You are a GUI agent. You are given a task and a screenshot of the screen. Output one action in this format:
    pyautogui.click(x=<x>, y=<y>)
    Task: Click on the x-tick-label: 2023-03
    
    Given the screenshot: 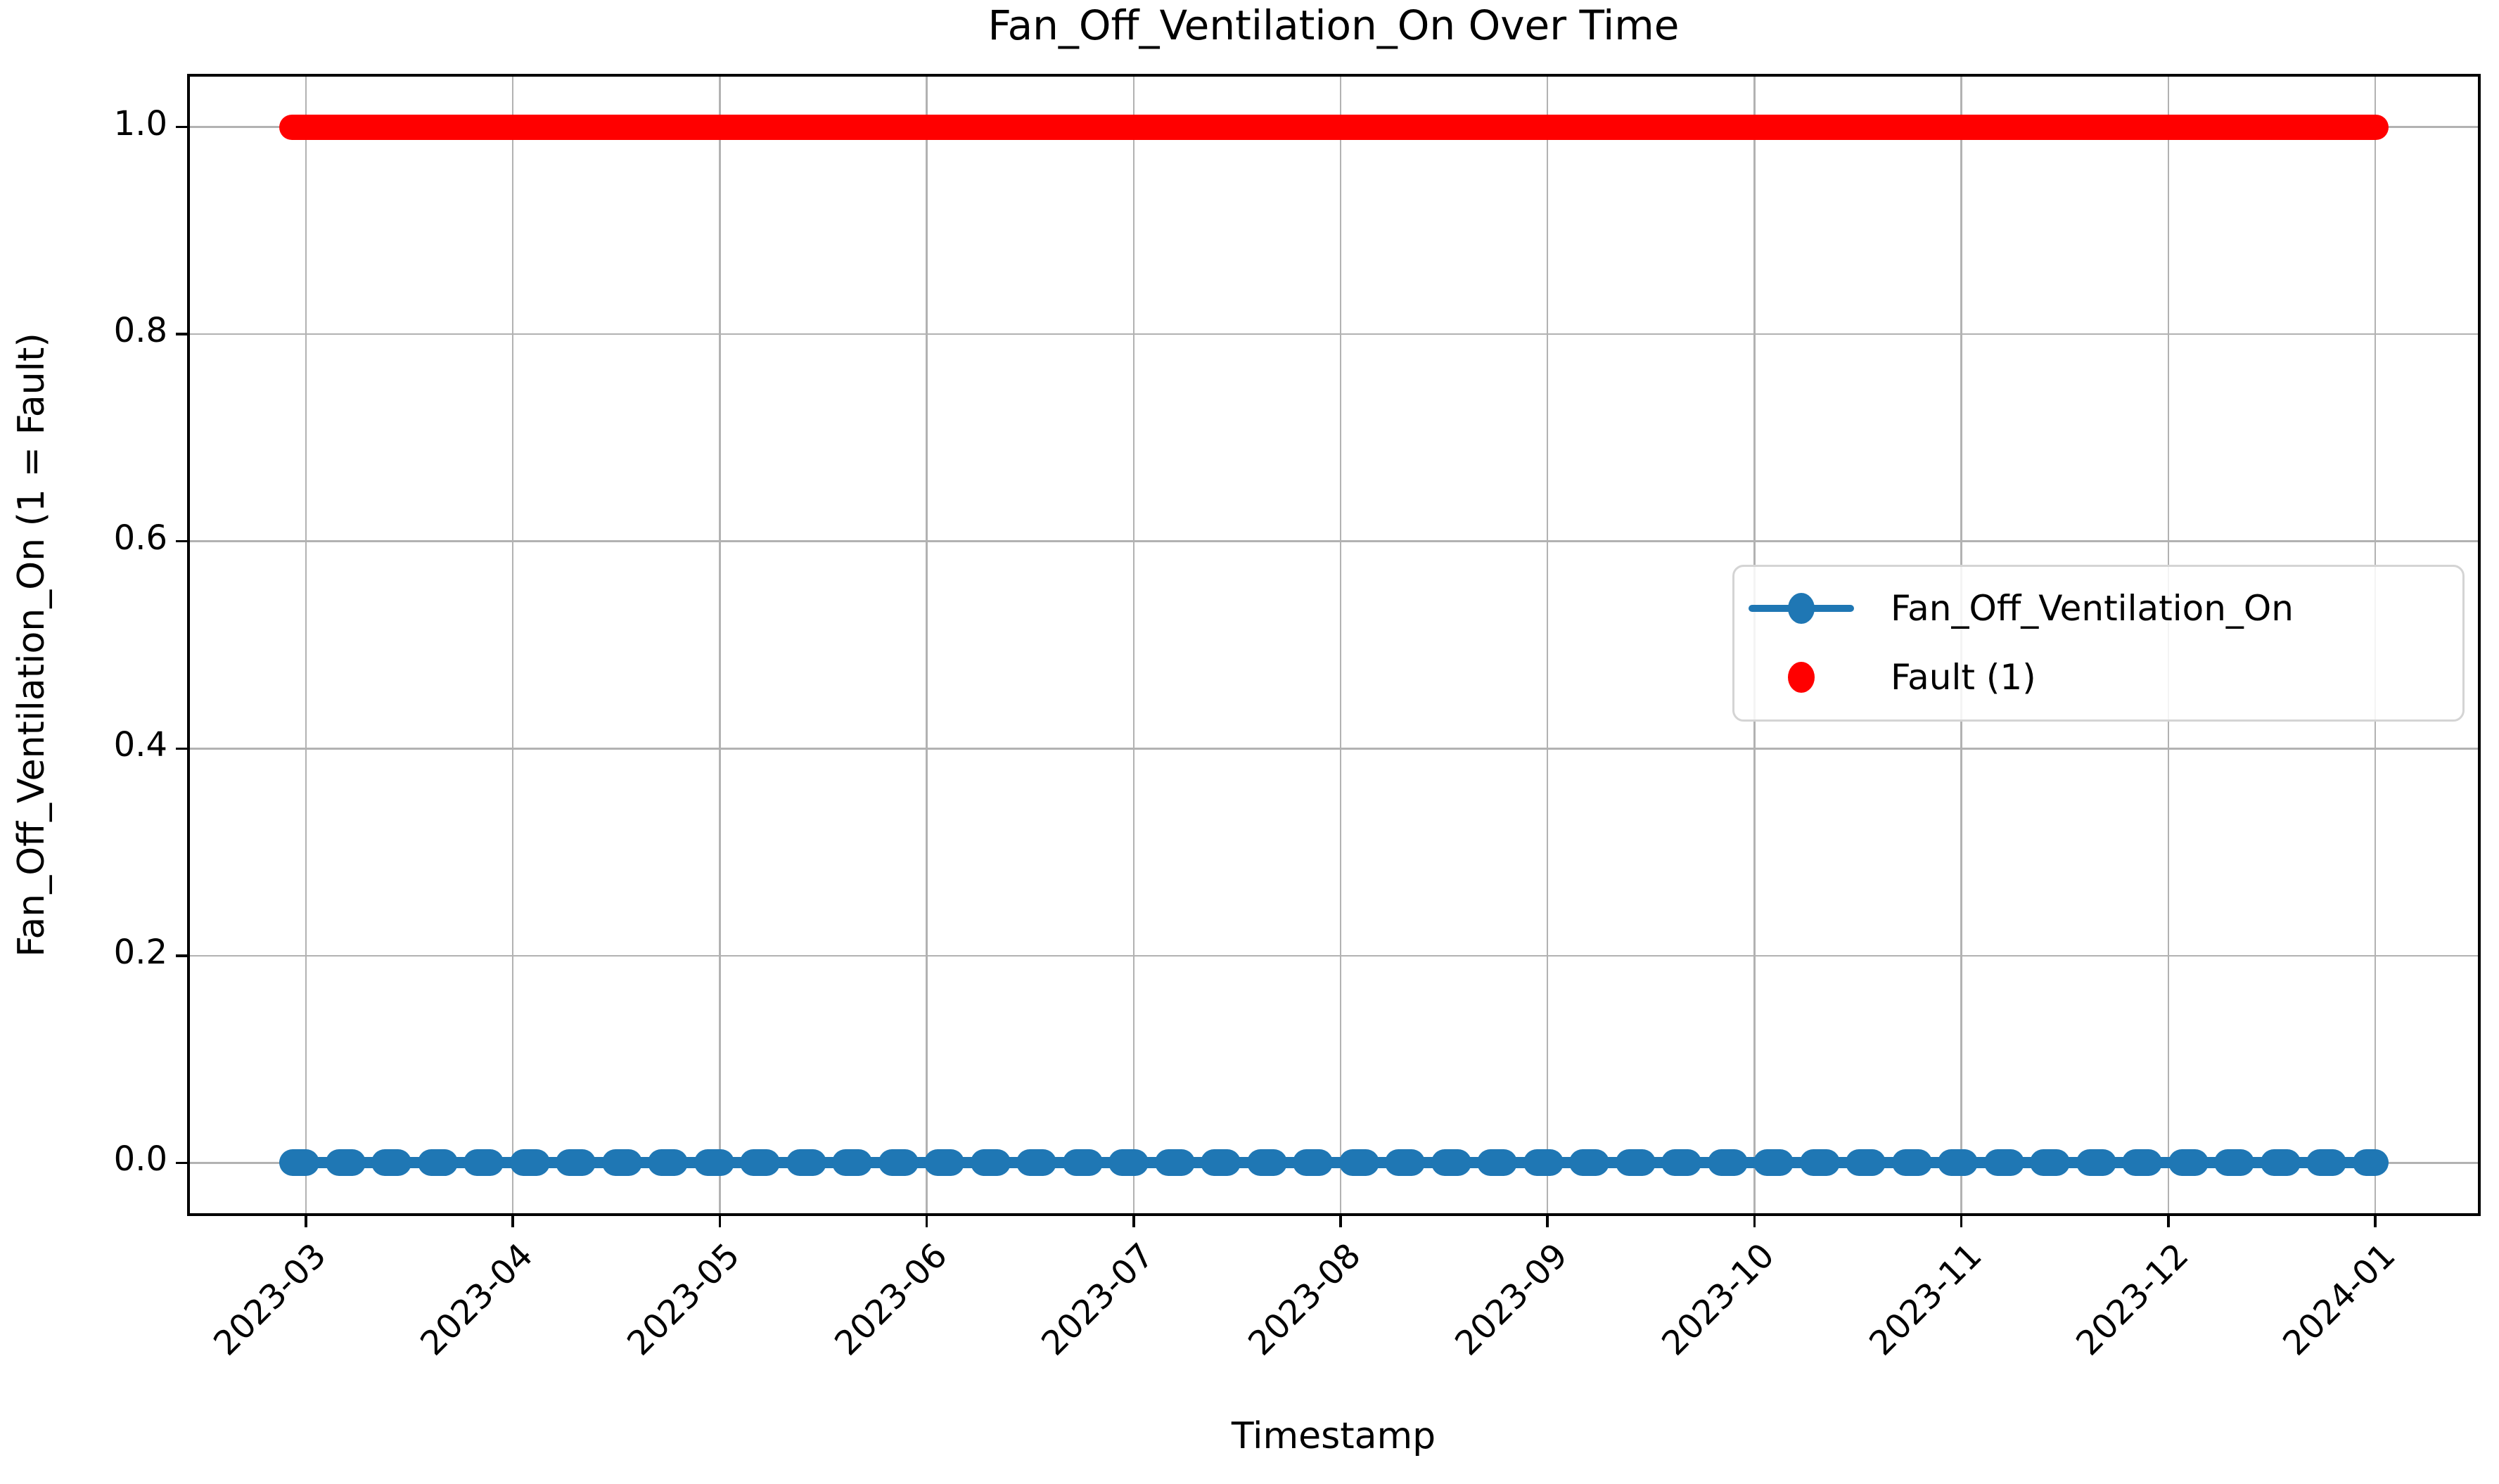 What is the action you would take?
    pyautogui.click(x=270, y=1300)
    